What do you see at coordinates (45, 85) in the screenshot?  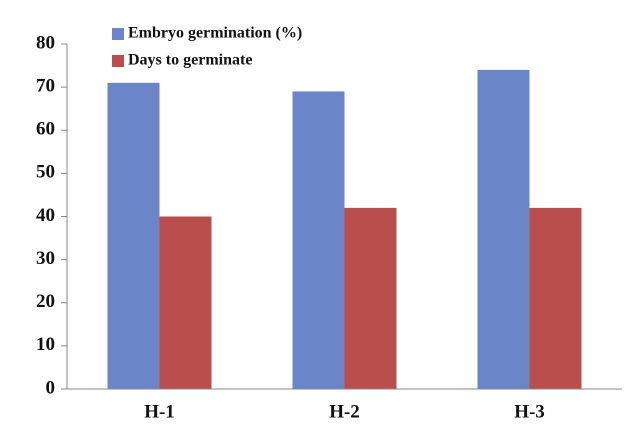 I see `y-tick-label: 70` at bounding box center [45, 85].